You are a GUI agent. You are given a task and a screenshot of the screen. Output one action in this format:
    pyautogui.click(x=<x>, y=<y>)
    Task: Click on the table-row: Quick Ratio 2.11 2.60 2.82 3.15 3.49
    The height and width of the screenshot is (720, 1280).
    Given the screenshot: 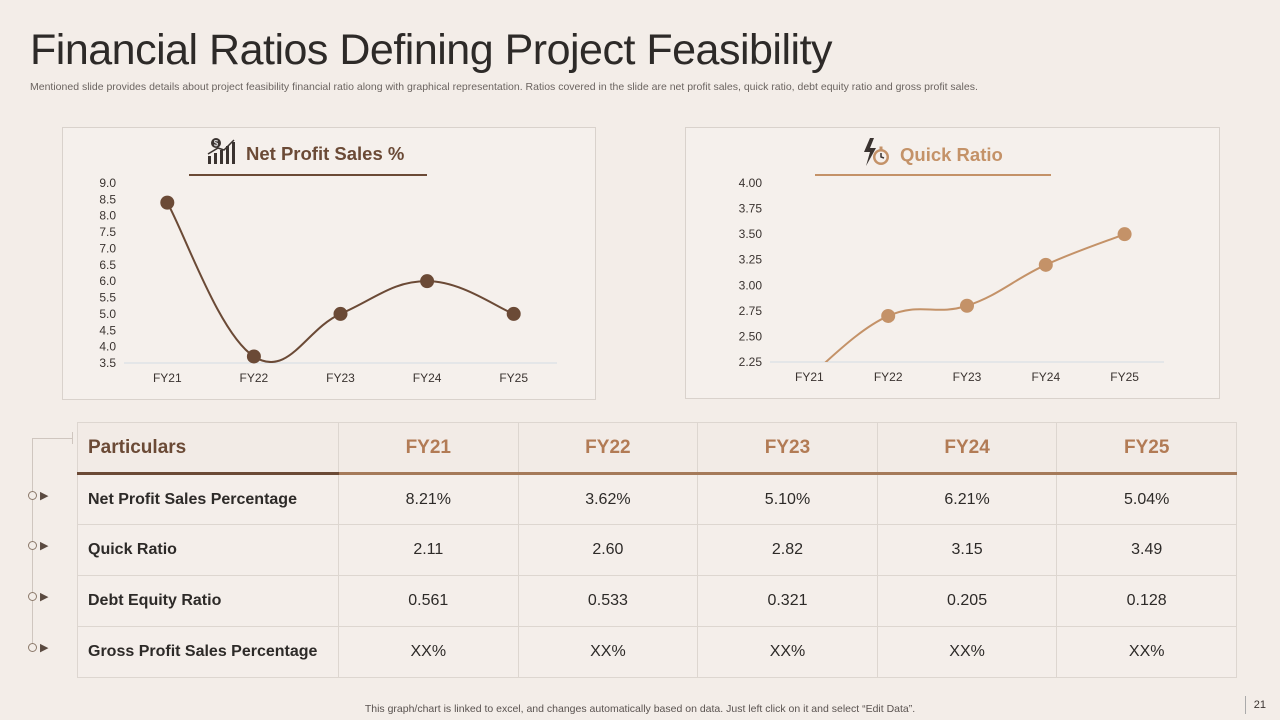 What is the action you would take?
    pyautogui.click(x=657, y=550)
    